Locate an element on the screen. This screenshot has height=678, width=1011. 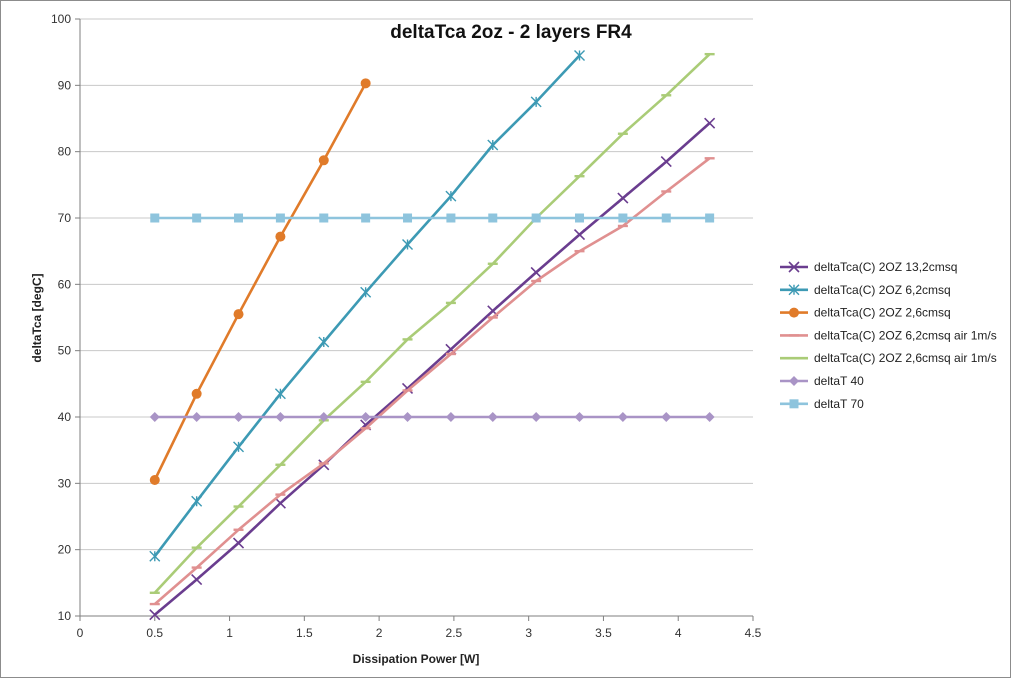
x-tick-label: 0.5 is located at coordinates (154, 633).